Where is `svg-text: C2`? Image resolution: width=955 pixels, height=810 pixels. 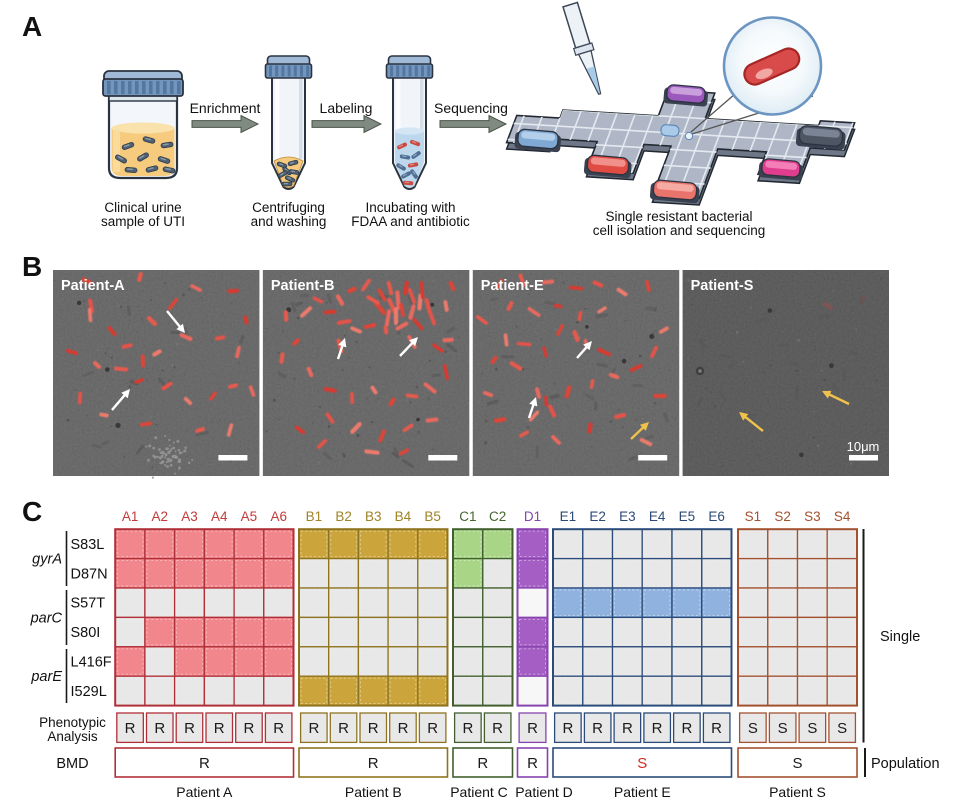
svg-text: C2 is located at coordinates (497, 516).